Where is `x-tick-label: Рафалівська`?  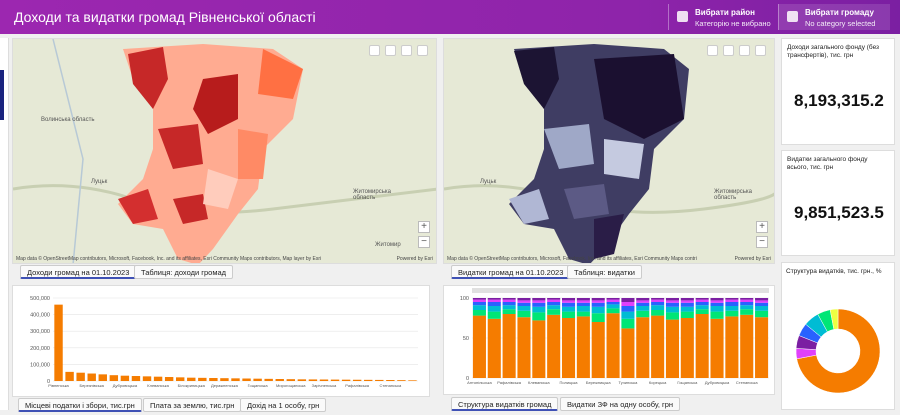
x-tick-label: Рафалівська is located at coordinates (357, 385).